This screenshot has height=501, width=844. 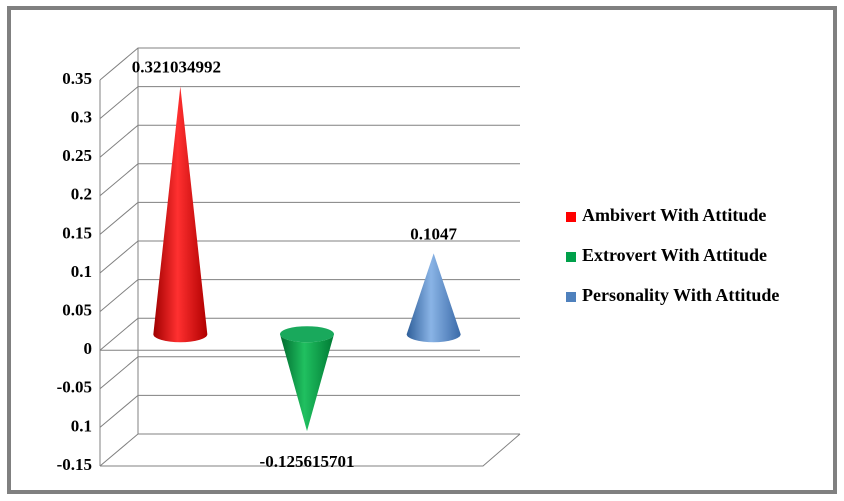 What do you see at coordinates (674, 255) in the screenshot?
I see `legend-label: Extrovert With Attitude` at bounding box center [674, 255].